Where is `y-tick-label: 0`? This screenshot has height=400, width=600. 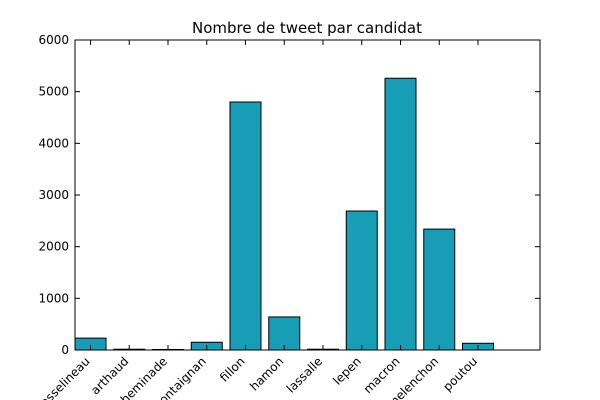
y-tick-label: 0 is located at coordinates (65, 350).